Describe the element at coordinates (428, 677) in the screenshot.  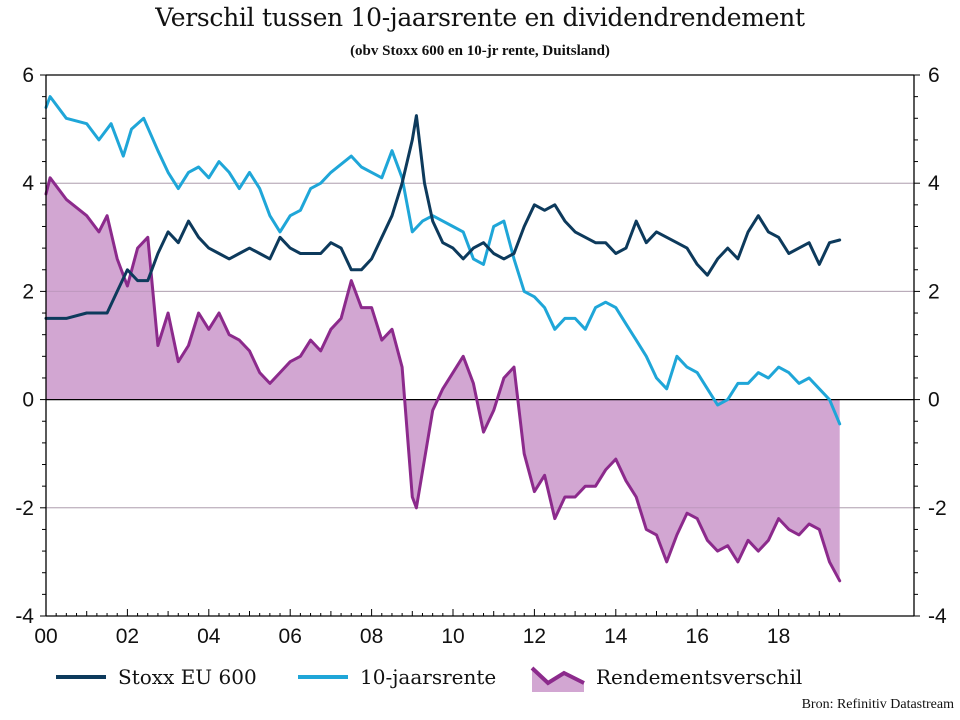
I see `legend-label-rente: 10-jaarsrente` at that location.